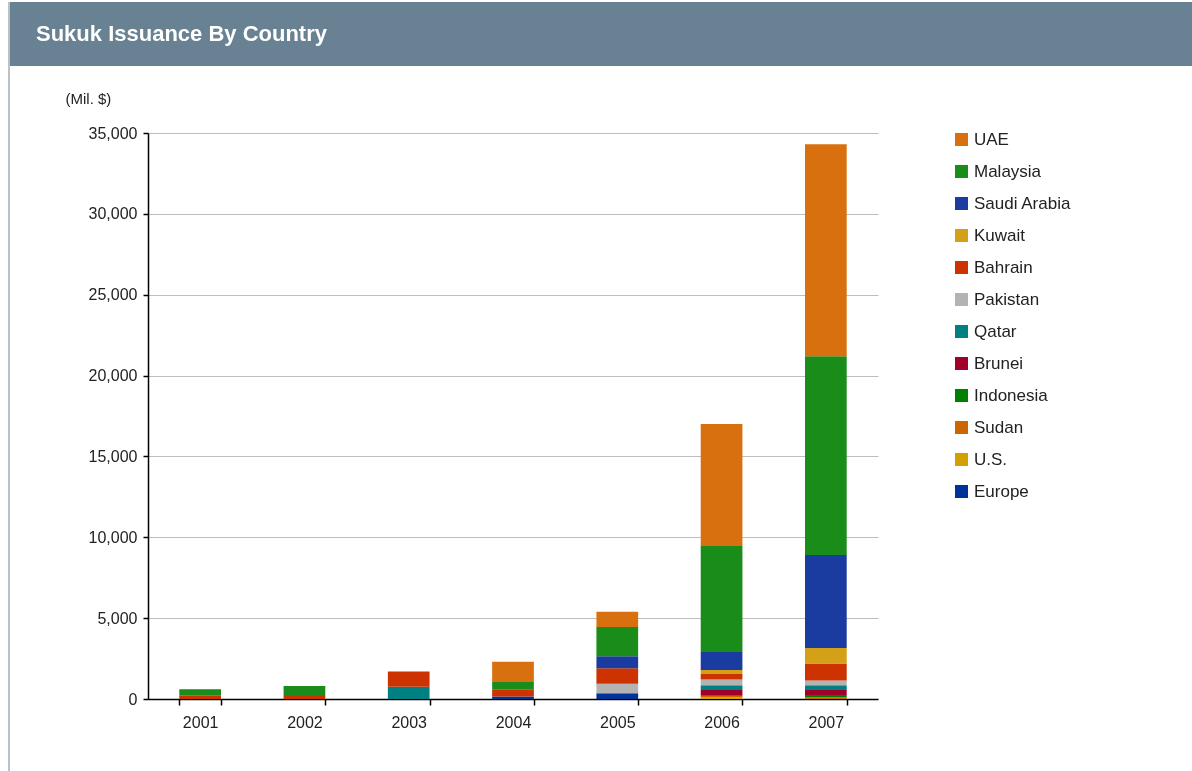 The width and height of the screenshot is (1192, 771). What do you see at coordinates (133, 699) in the screenshot?
I see `y-tick-label: 0` at bounding box center [133, 699].